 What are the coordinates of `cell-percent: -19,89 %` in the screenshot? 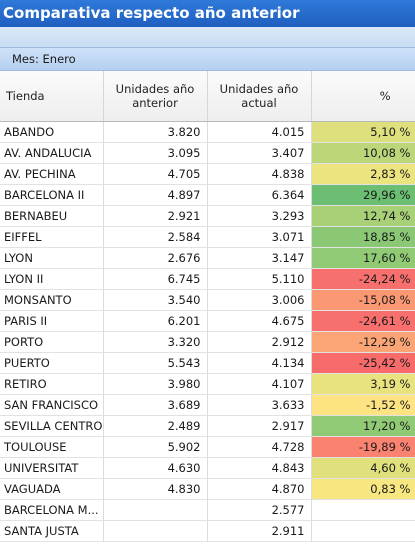 It's located at (363, 447).